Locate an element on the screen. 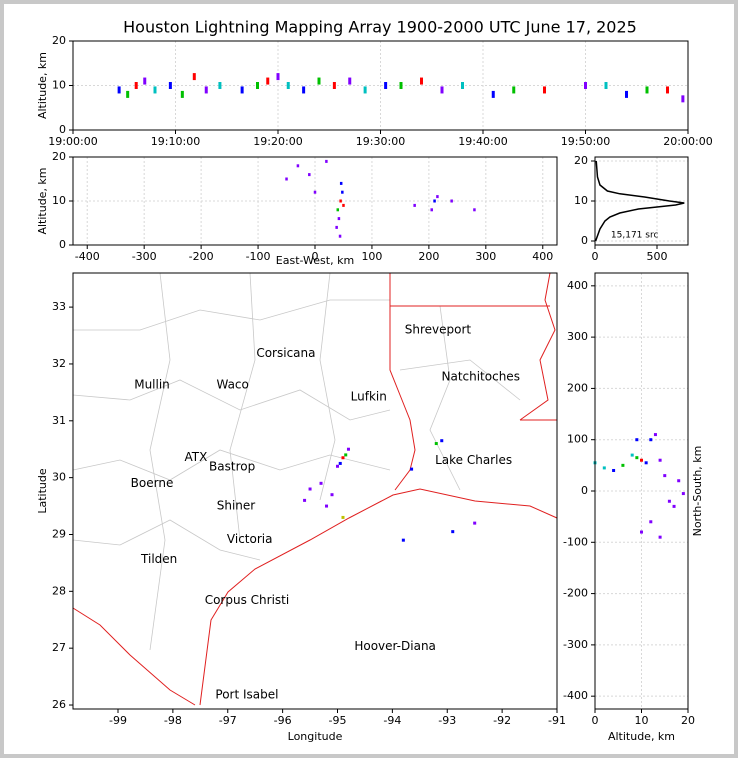 The image size is (738, 758). x-tick-label: -400 is located at coordinates (87, 256).